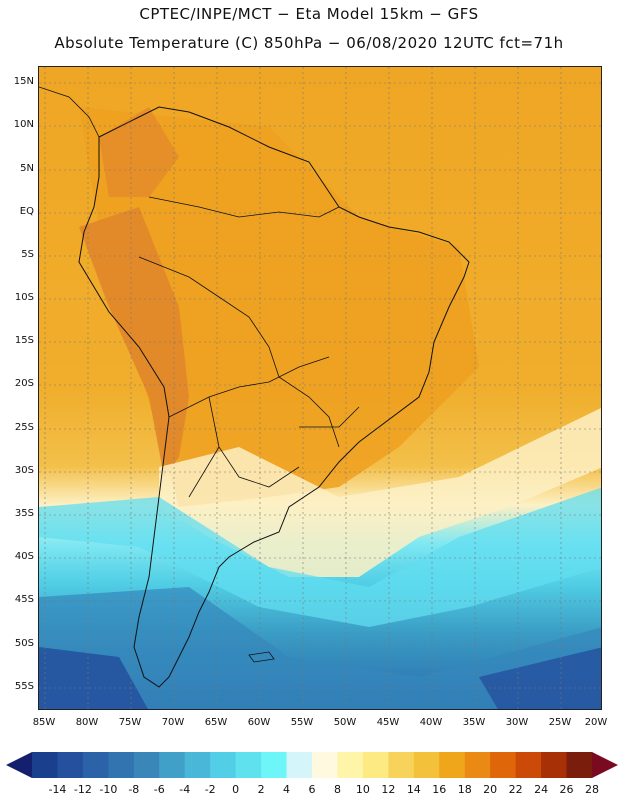 Image resolution: width=618 pixels, height=800 pixels. I want to click on lat-label: 5N, so click(27, 168).